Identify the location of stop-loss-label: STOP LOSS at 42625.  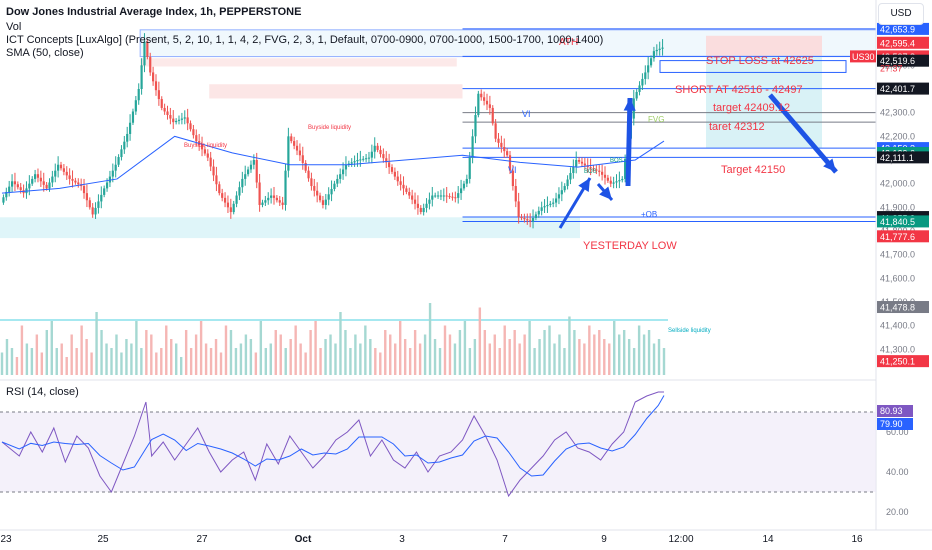
(760, 61).